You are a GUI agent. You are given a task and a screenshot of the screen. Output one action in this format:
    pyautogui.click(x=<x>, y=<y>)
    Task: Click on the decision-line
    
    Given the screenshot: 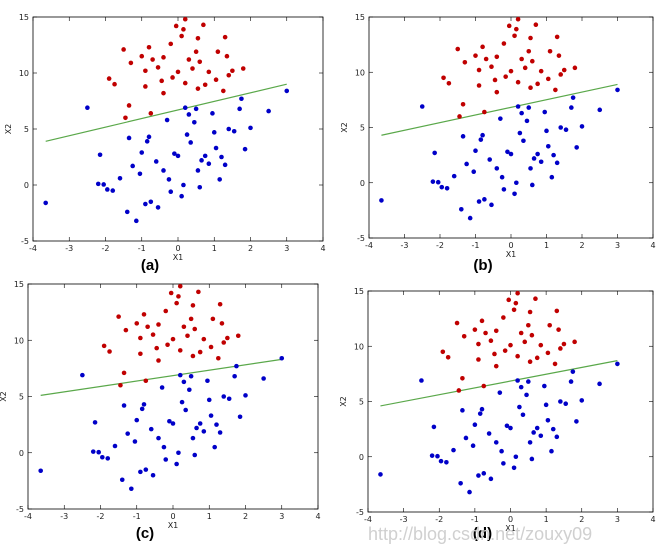 What is the action you would take?
    pyautogui.click(x=161, y=377)
    